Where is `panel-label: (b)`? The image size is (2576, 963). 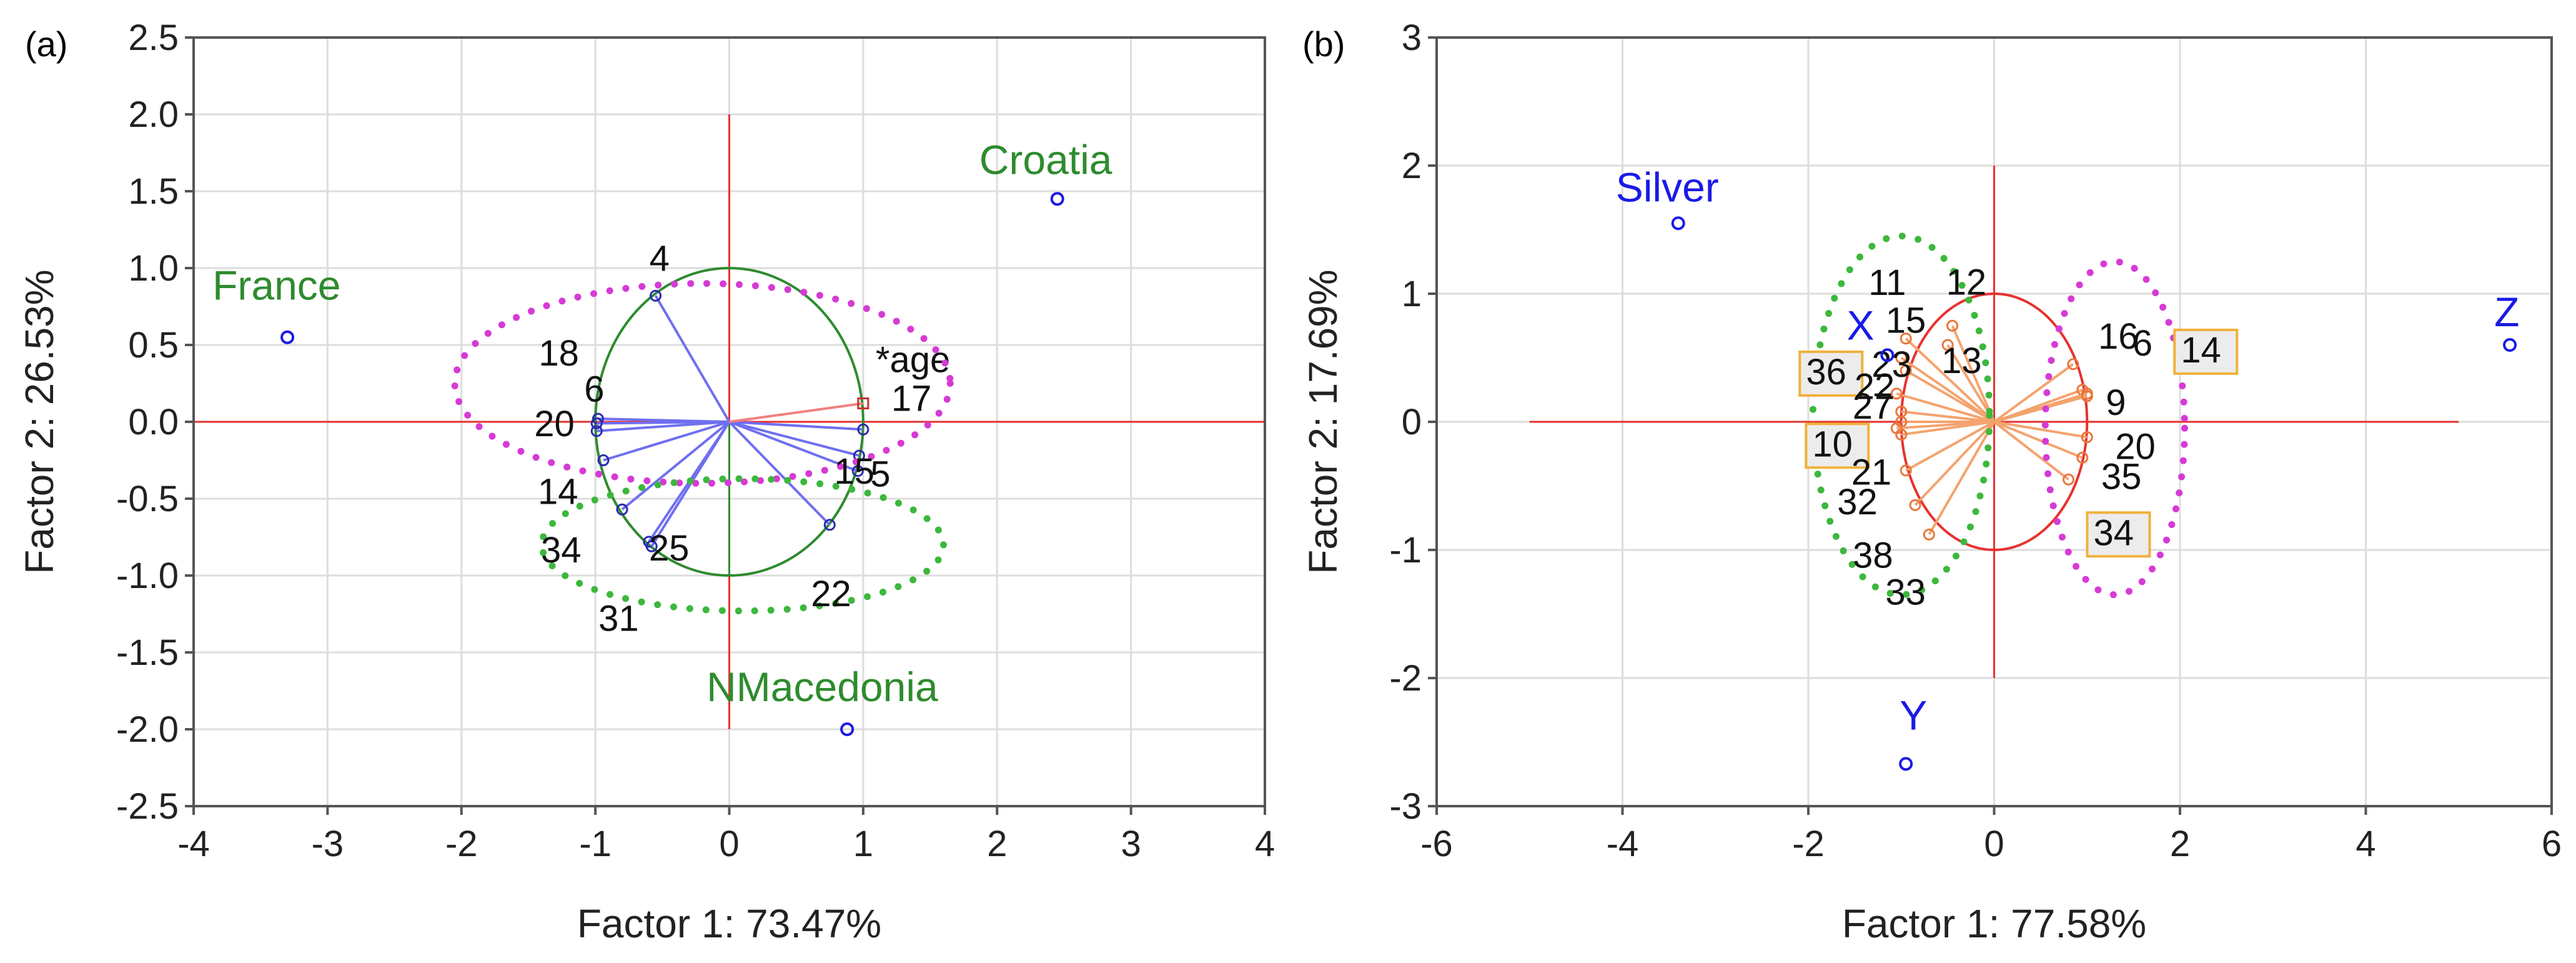 panel-label: (b) is located at coordinates (1323, 44).